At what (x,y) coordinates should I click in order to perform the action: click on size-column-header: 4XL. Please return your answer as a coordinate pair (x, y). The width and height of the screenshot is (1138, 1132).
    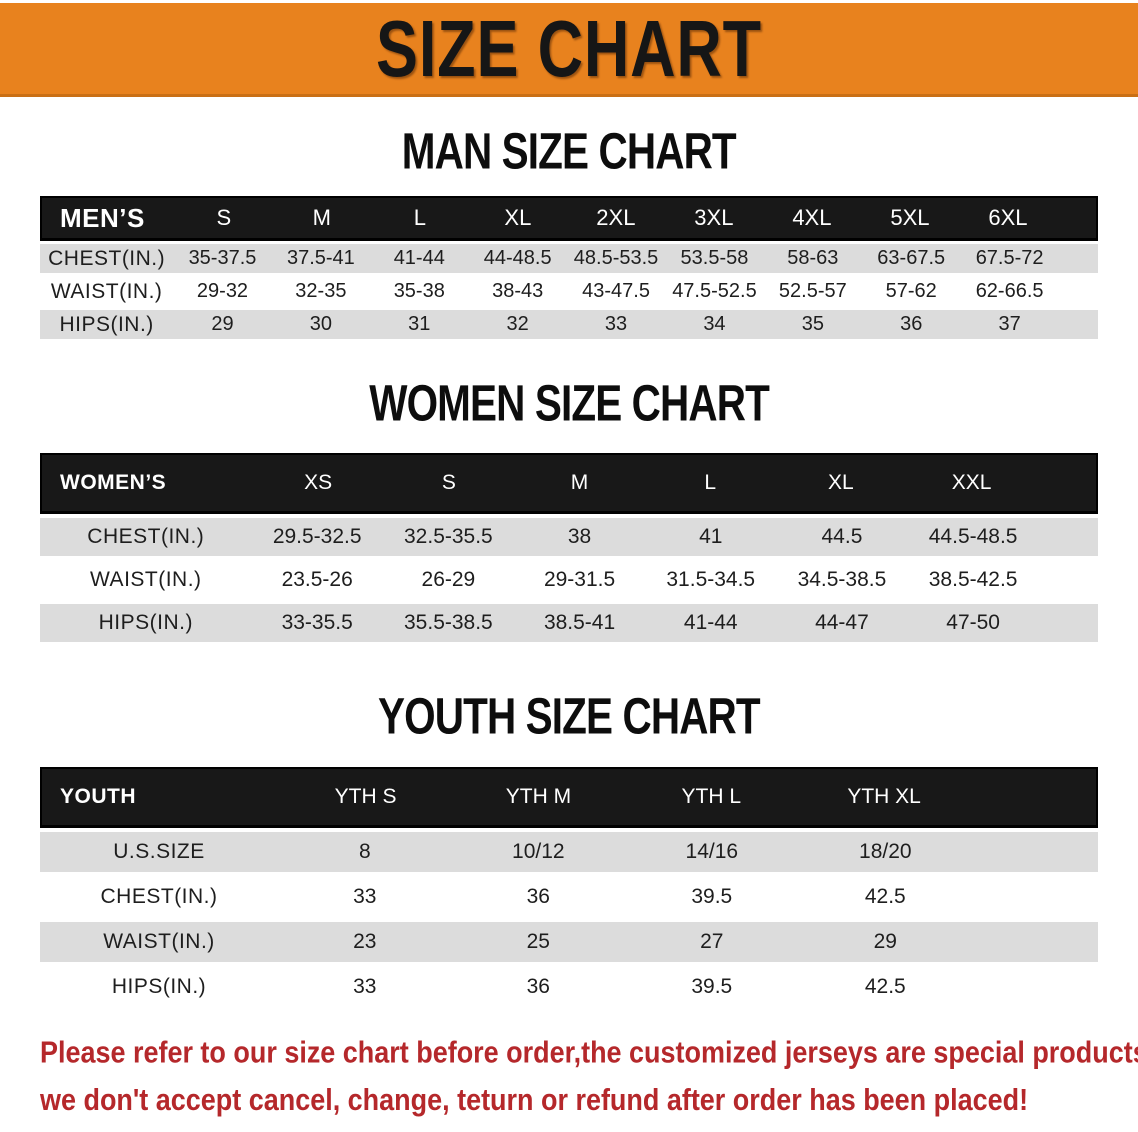
    Looking at the image, I should click on (812, 217).